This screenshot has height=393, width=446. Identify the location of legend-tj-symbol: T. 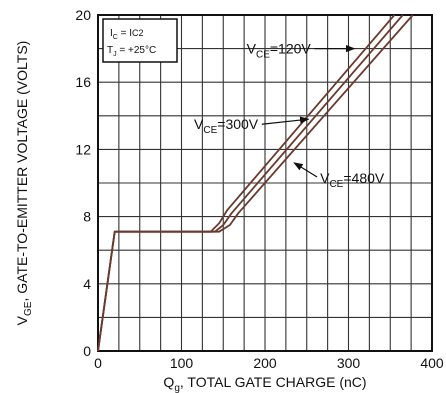
(110, 50).